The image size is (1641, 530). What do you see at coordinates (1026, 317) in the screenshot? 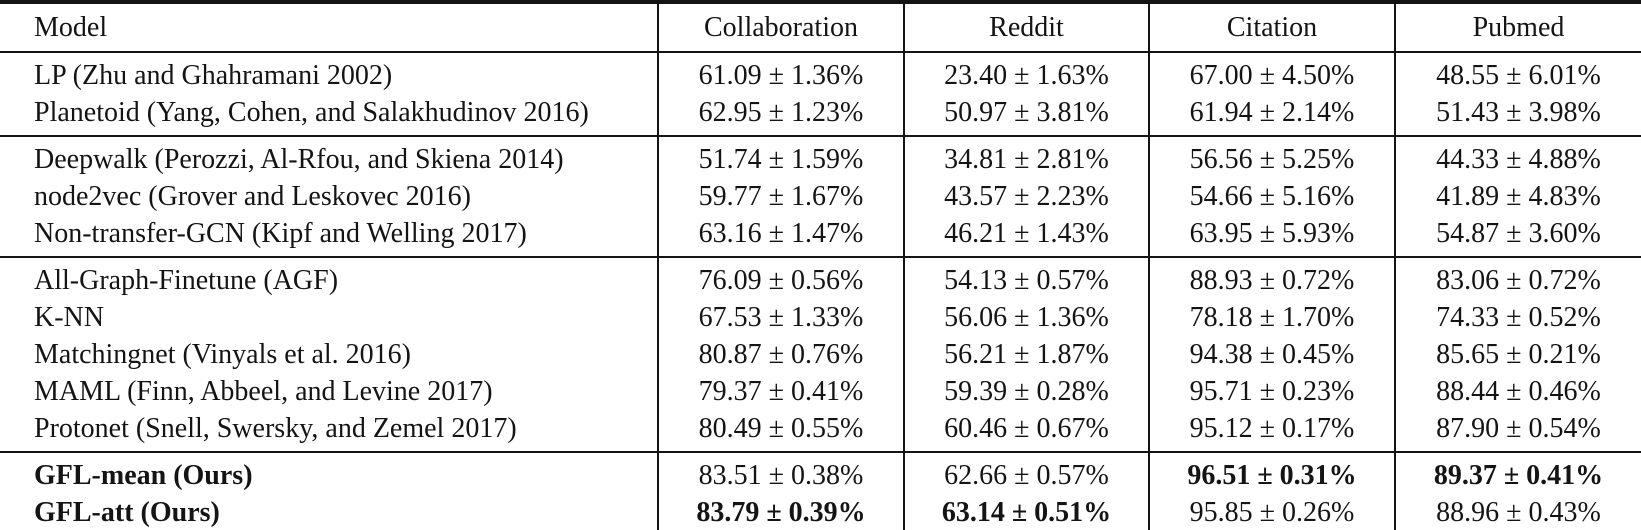
I see `value-cell: 56.06 ± 1.36%` at bounding box center [1026, 317].